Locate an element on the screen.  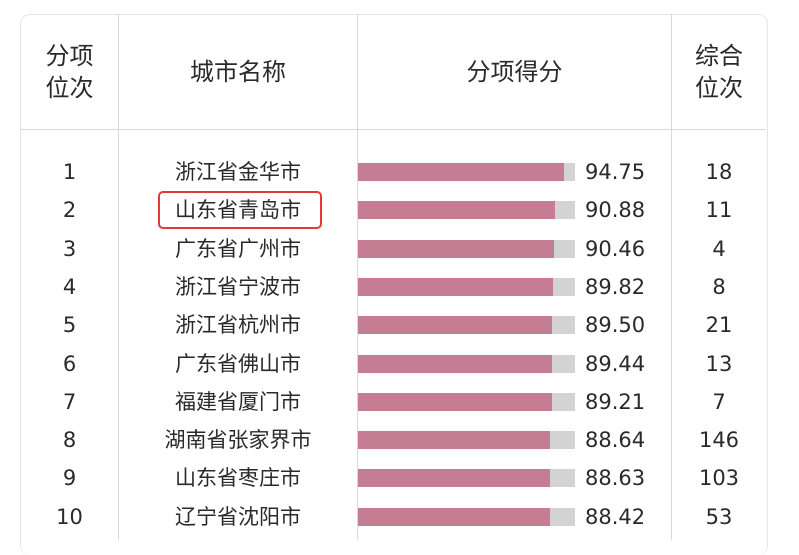
overall-rank-cell: 13 is located at coordinates (719, 363).